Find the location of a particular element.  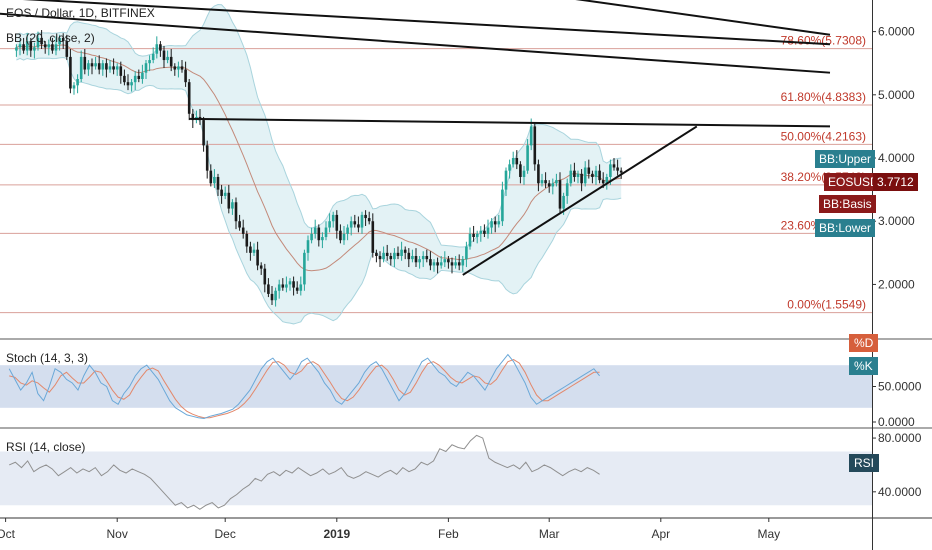

stoch-pane is located at coordinates (436, 386).